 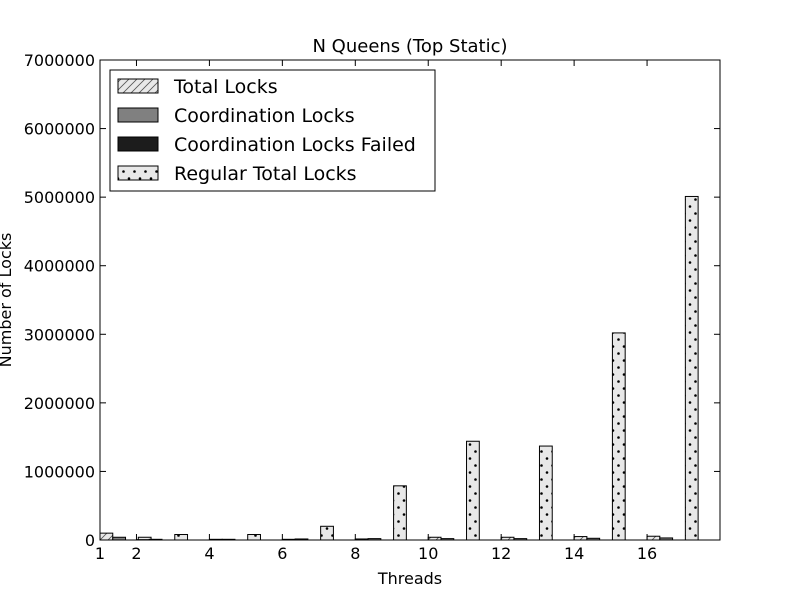 What do you see at coordinates (264, 116) in the screenshot?
I see `legend-label-coordination-locks: Coordination Locks` at bounding box center [264, 116].